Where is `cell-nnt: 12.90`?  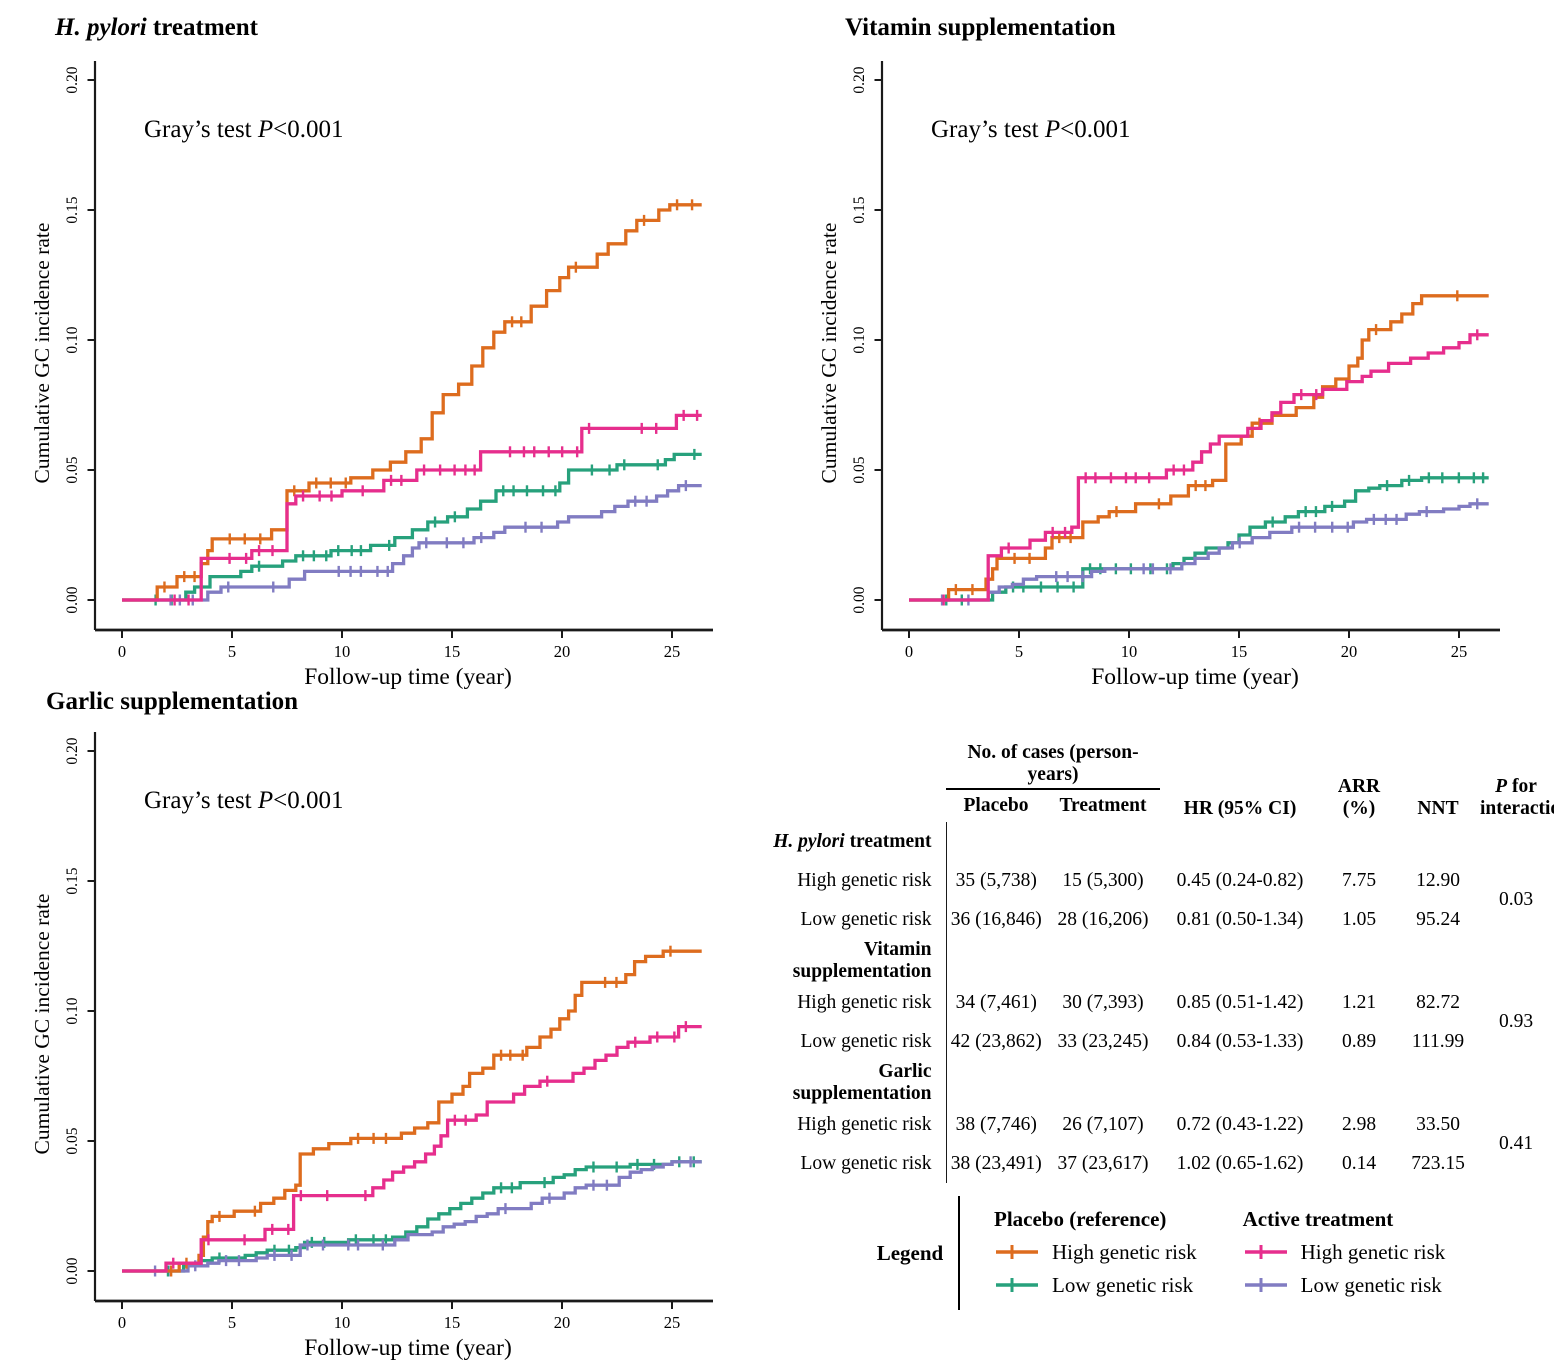
cell-nnt: 12.90 is located at coordinates (1438, 880).